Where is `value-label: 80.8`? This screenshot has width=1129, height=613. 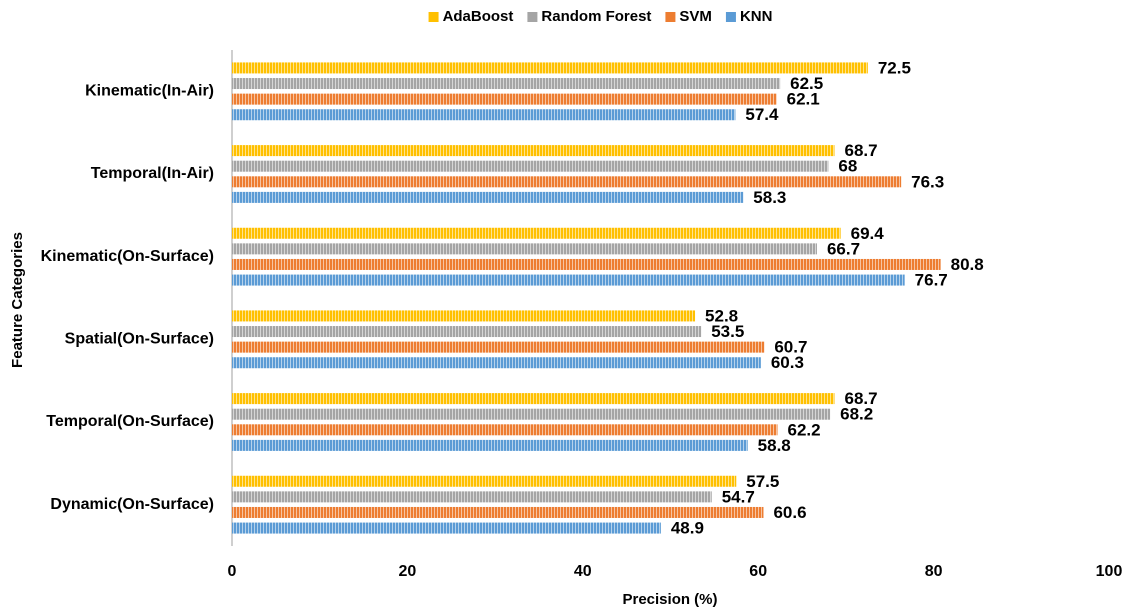 value-label: 80.8 is located at coordinates (967, 264).